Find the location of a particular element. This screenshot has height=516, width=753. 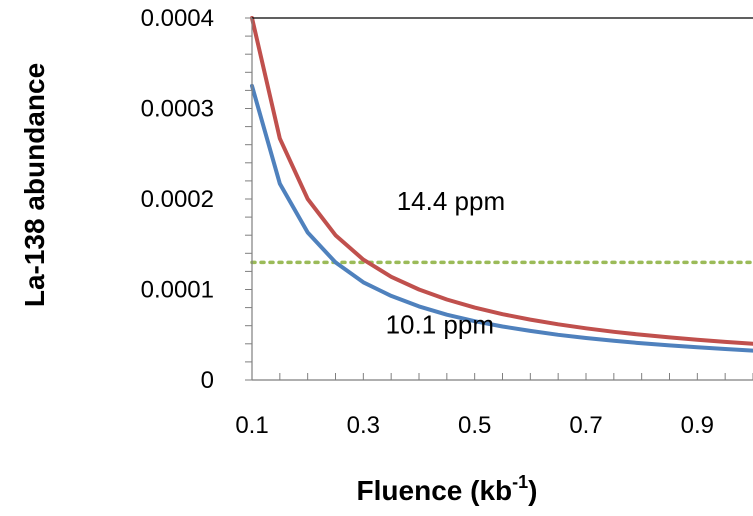

y-tick-label: 0.0004 is located at coordinates (177, 18).